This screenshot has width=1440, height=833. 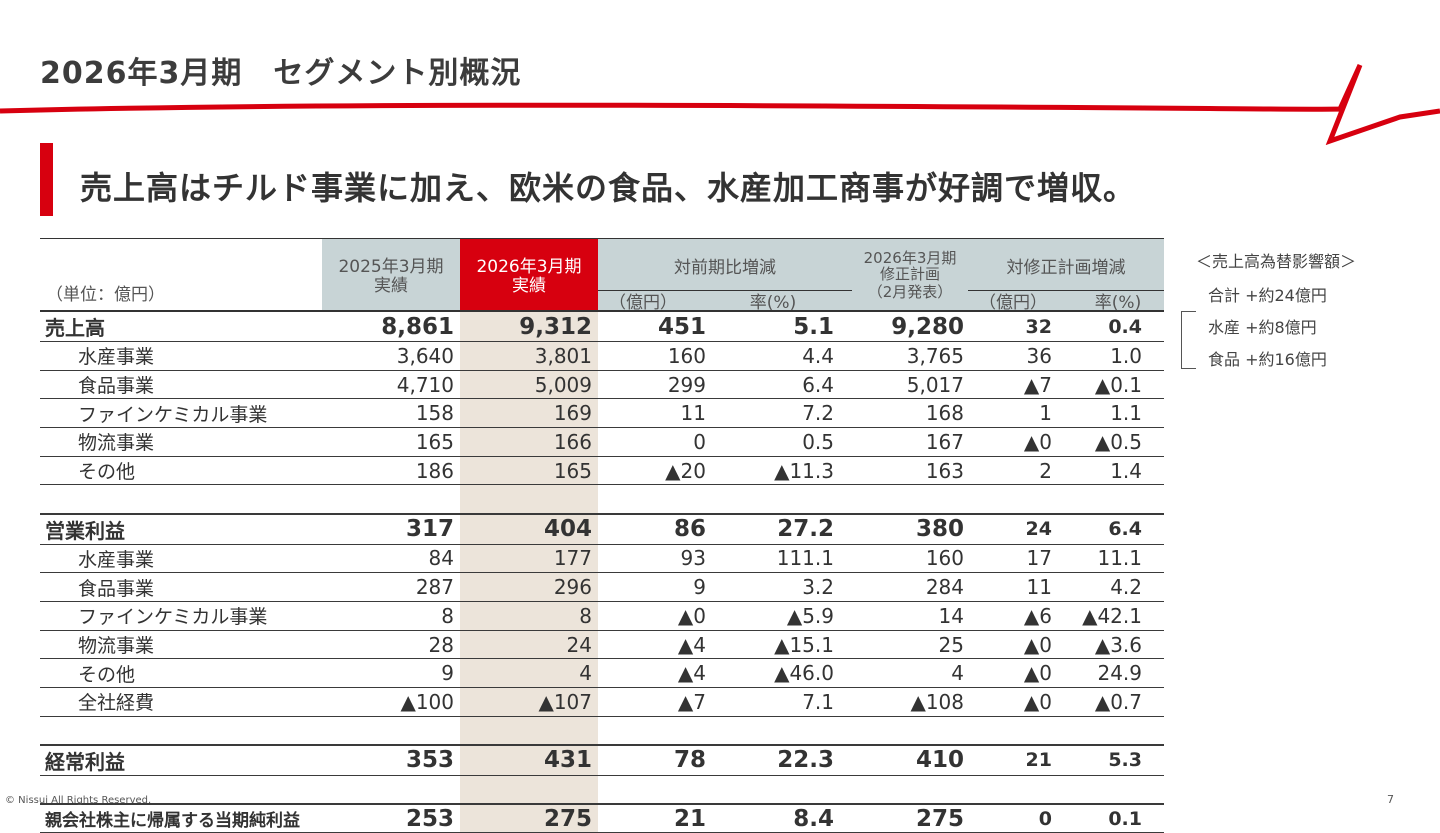 I want to click on table-cell: 1.1, so click(x=1116, y=413).